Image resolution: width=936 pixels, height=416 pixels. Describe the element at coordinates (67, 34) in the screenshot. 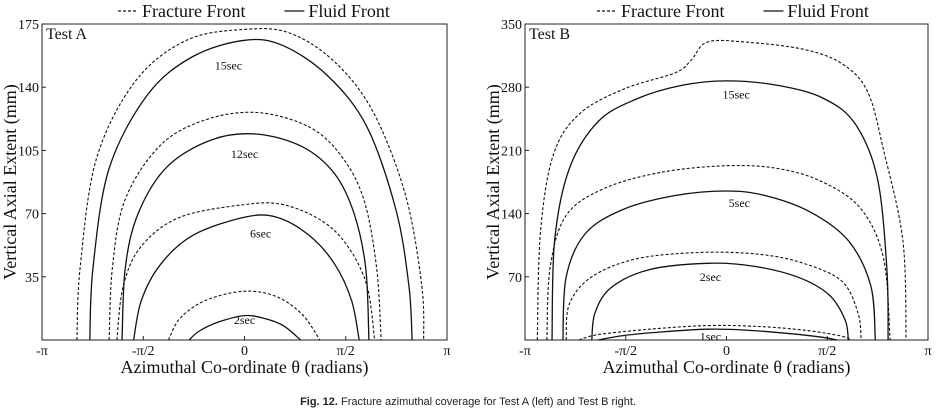

I see `panel-label: Test A` at that location.